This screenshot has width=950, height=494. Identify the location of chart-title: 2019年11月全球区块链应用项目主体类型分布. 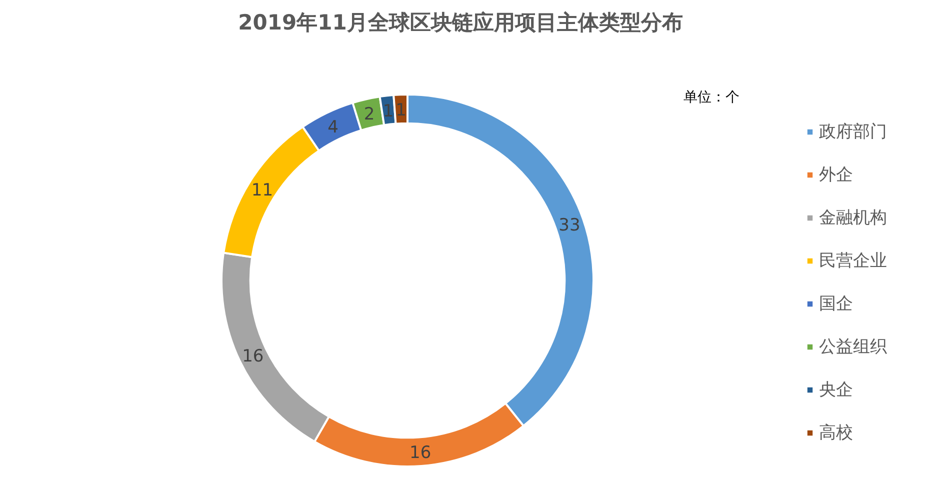
(460, 22).